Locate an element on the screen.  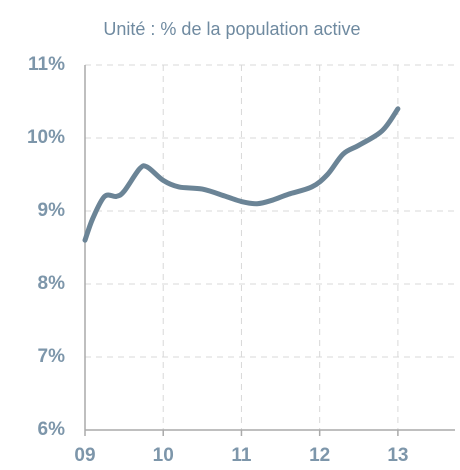
y-tick-label: 8% is located at coordinates (52, 283).